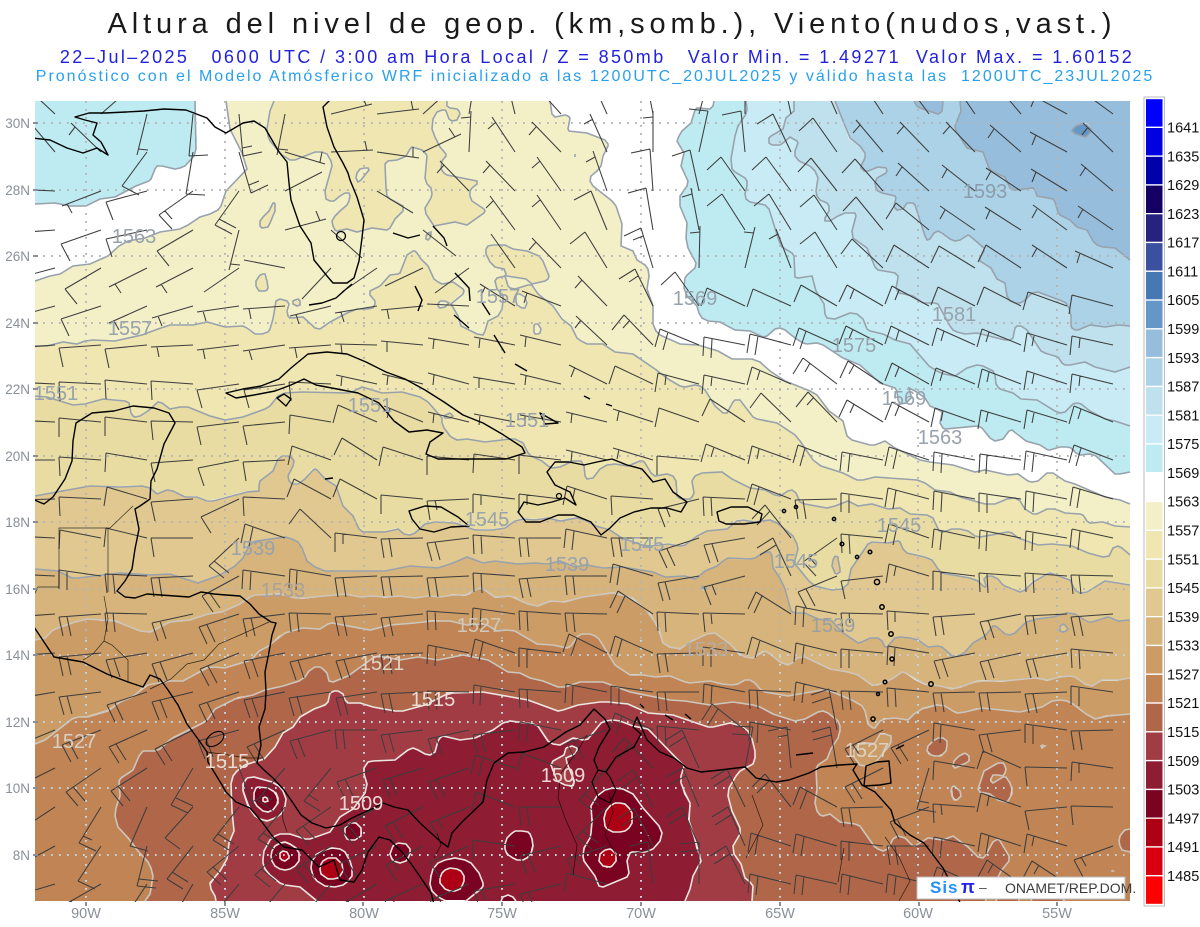 The image size is (1200, 927). Describe the element at coordinates (1183, 129) in the screenshot. I see `svg-text: 1641` at that location.